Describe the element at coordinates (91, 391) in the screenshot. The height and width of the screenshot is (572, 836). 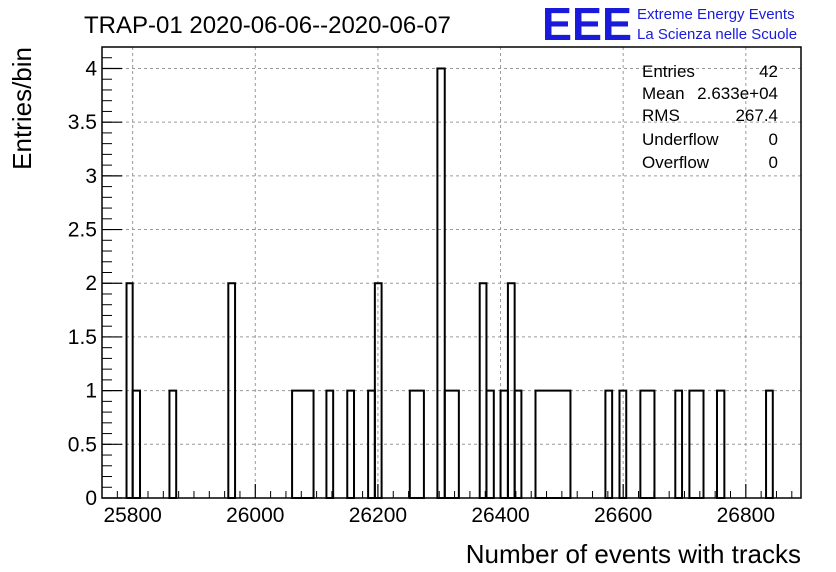
I see `y-tick-label: 1` at that location.